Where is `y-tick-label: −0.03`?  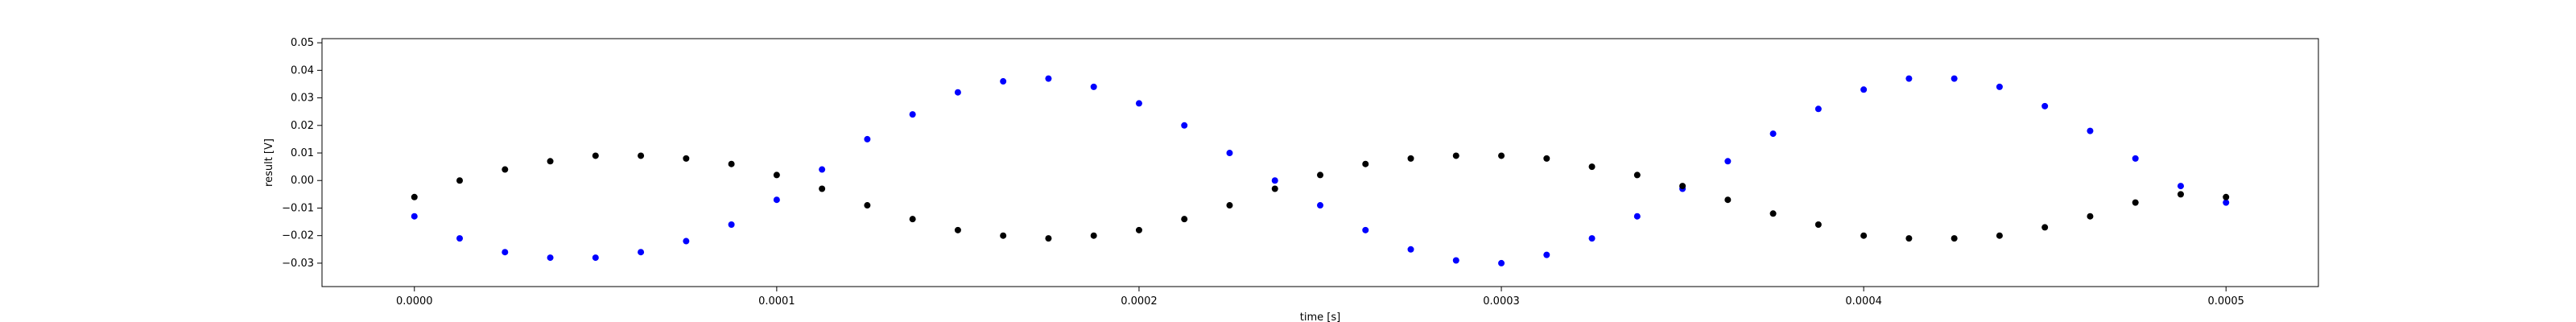 y-tick-label: −0.03 is located at coordinates (298, 264).